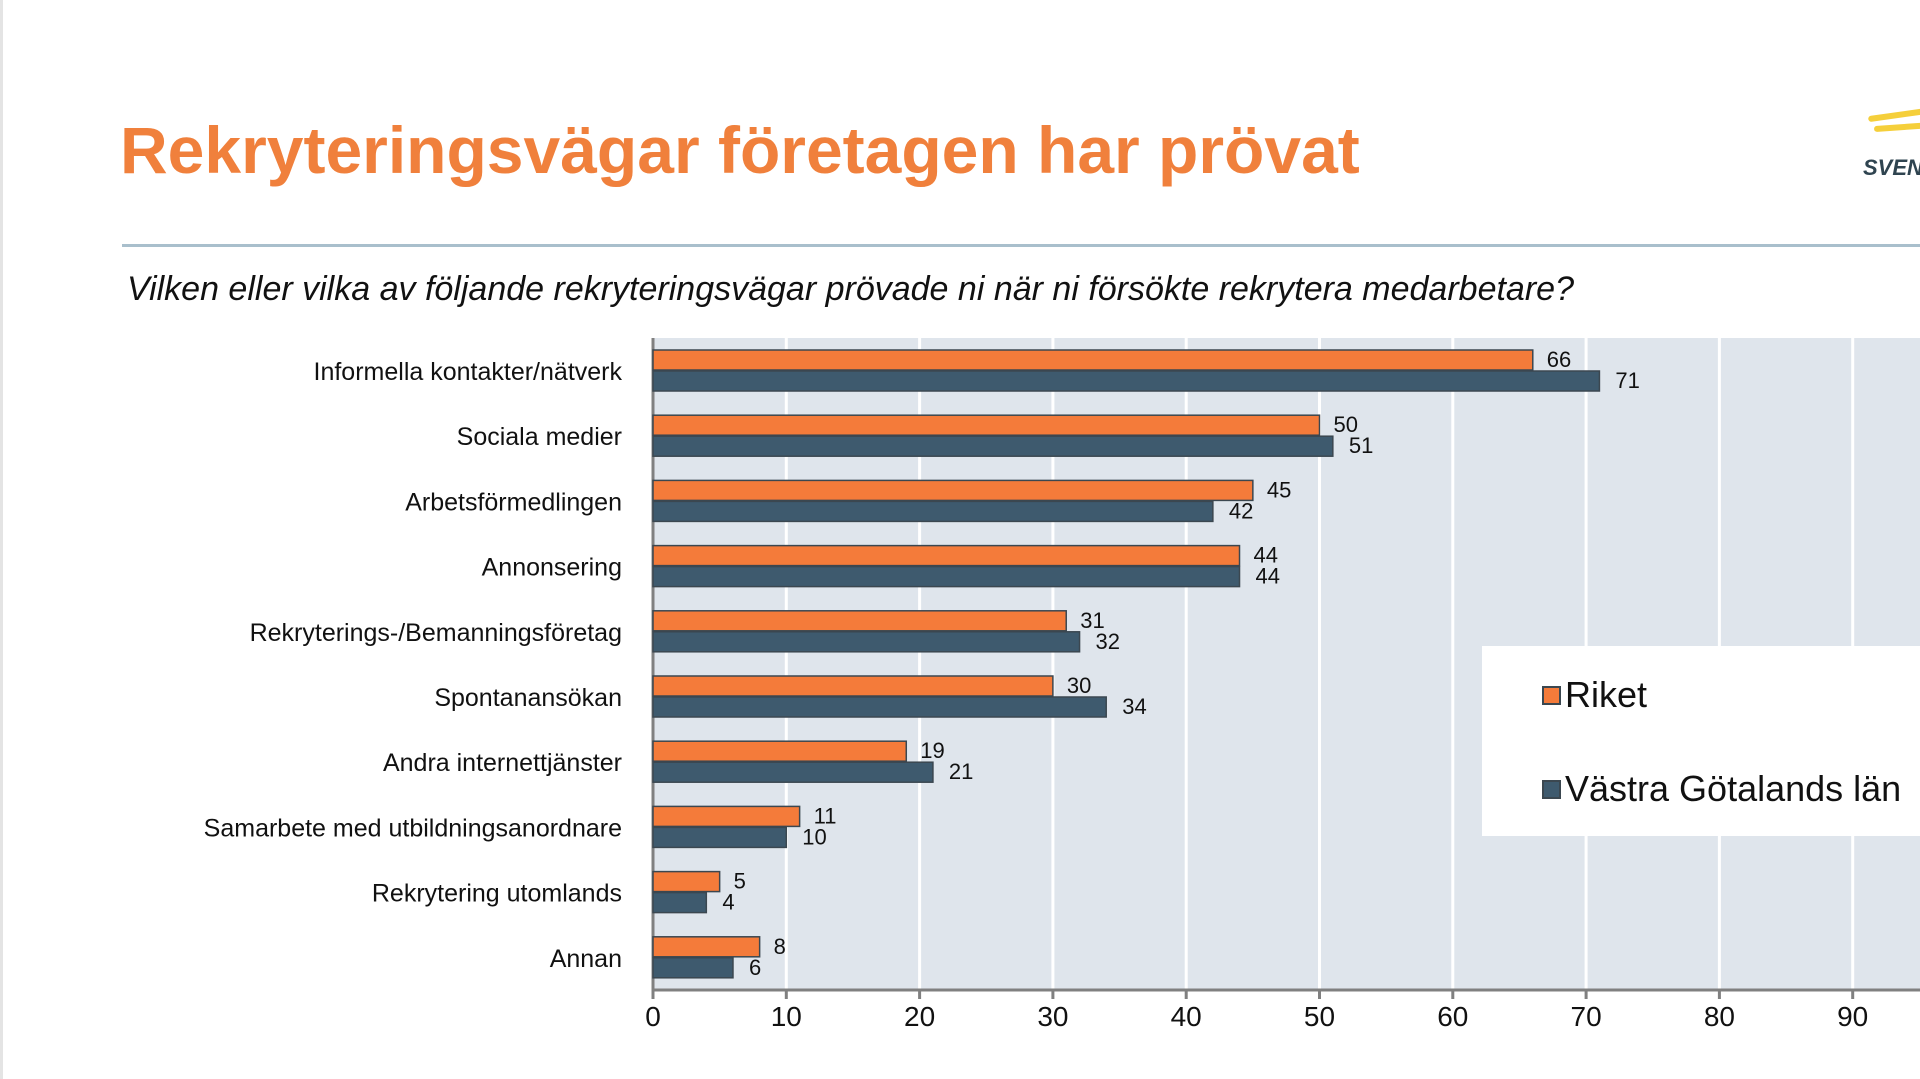 This screenshot has height=1079, width=1920. Describe the element at coordinates (1891, 167) in the screenshot. I see `logo-text: SVEN` at that location.